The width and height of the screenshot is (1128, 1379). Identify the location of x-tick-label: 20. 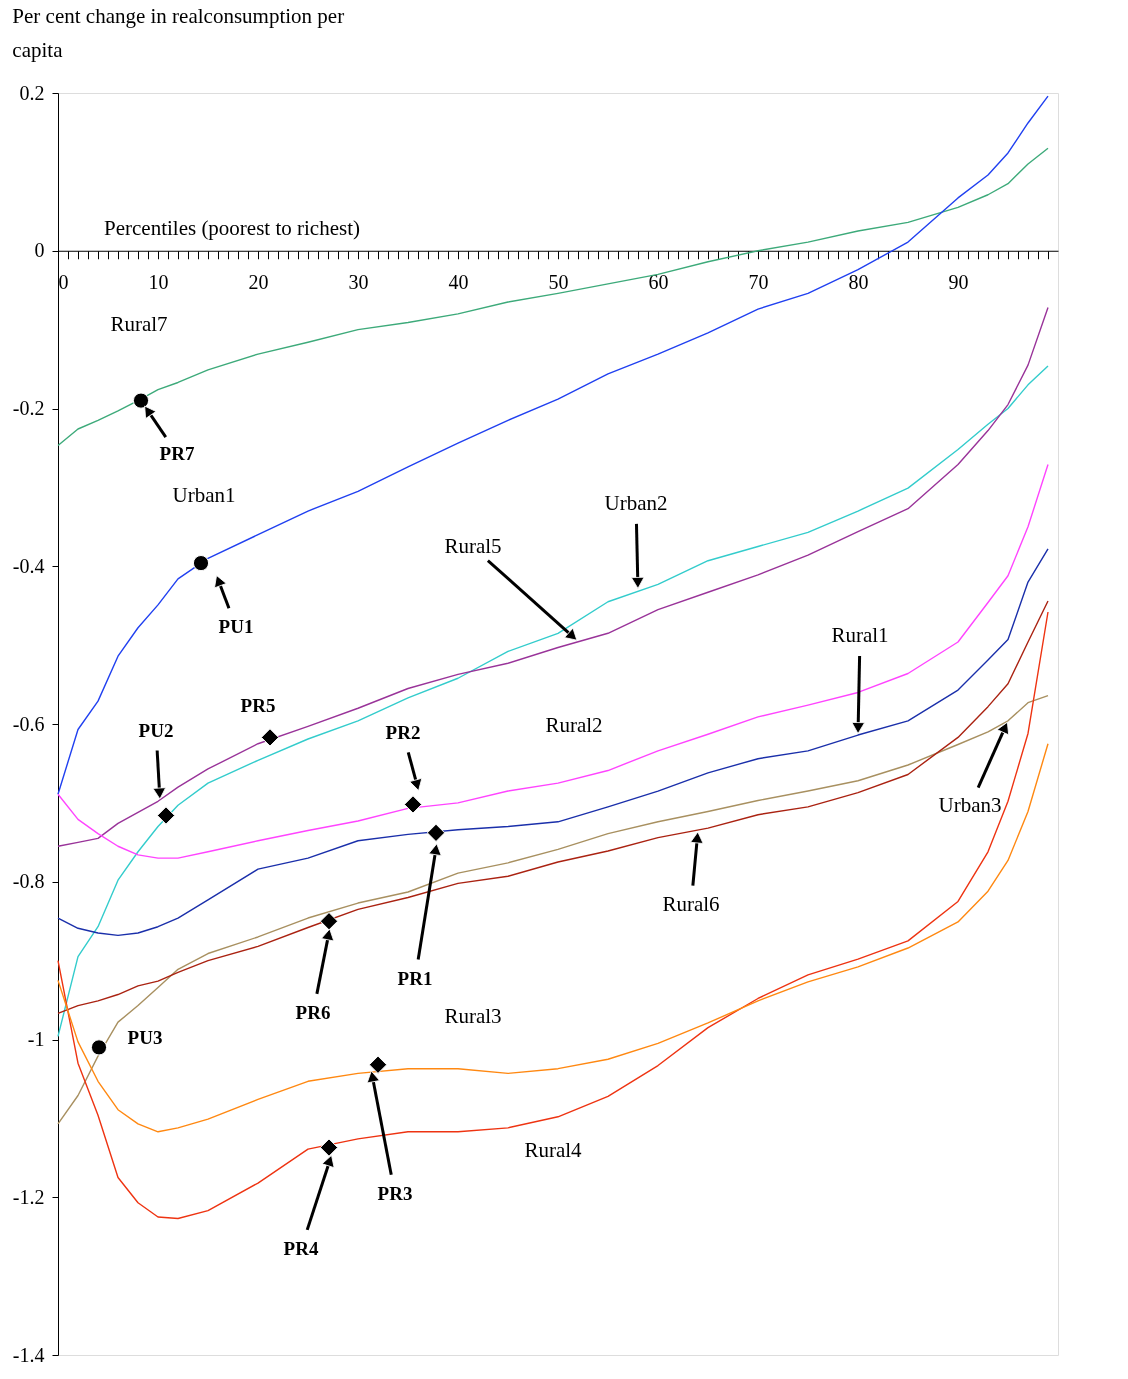
(258, 282).